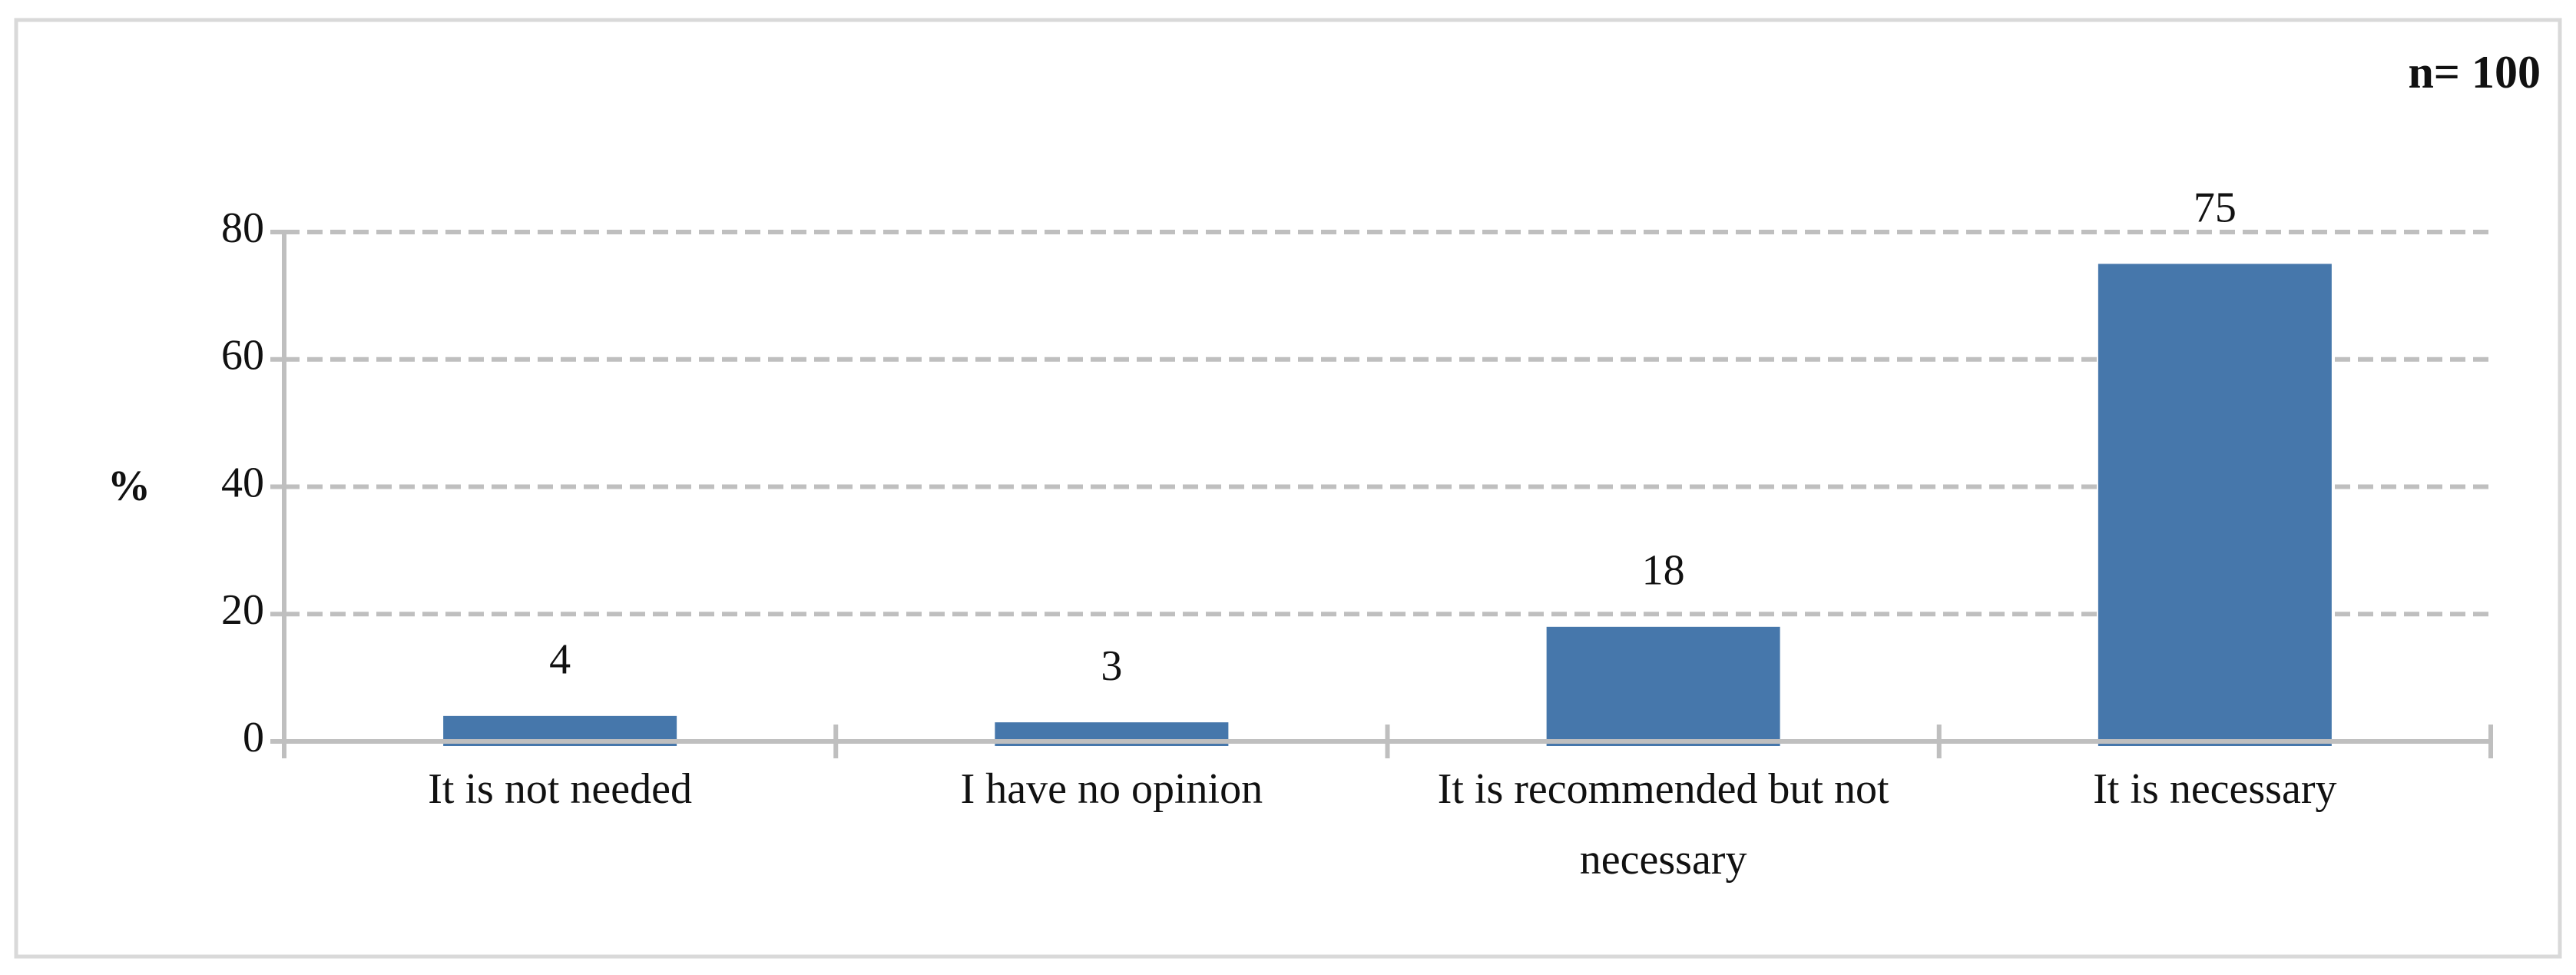 The image size is (2576, 975). Describe the element at coordinates (2474, 72) in the screenshot. I see `annotation: n= 100` at that location.